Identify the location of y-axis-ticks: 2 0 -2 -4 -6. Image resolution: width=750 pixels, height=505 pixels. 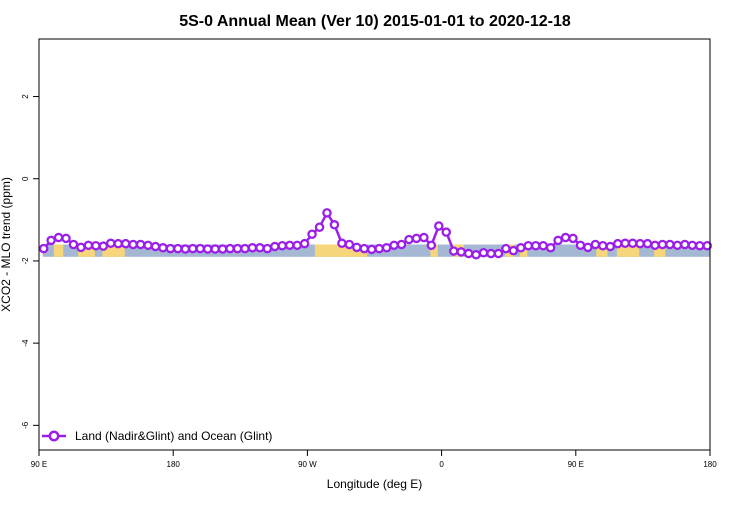
(30, 261).